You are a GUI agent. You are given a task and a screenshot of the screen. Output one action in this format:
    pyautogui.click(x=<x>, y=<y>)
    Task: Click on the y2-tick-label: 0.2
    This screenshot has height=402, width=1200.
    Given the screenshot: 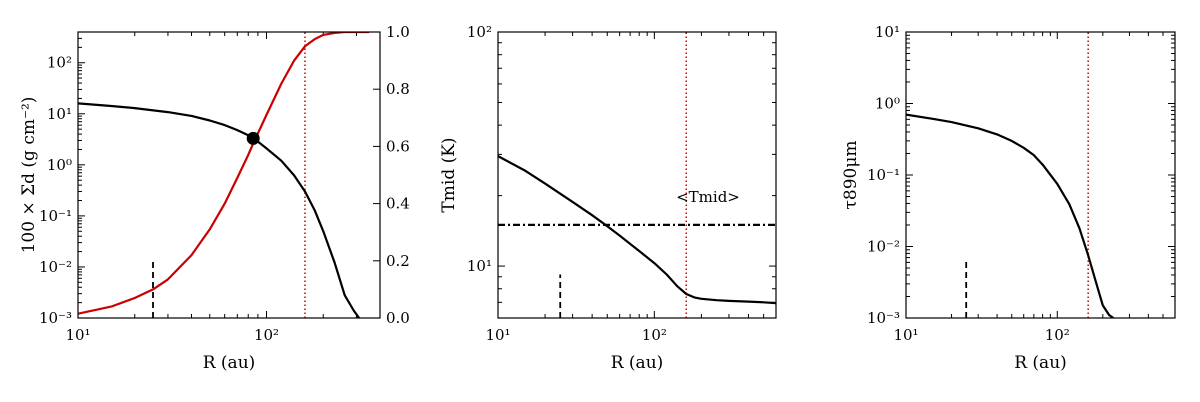 What is the action you would take?
    pyautogui.click(x=398, y=261)
    